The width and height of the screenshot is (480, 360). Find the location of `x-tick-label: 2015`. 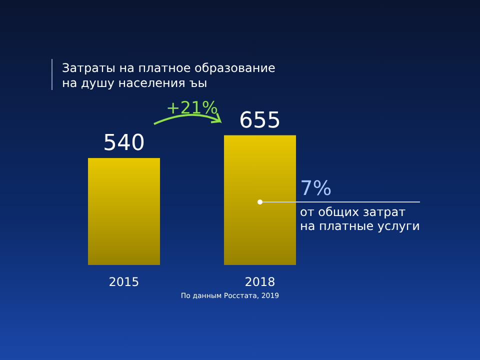

x-tick-label: 2015 is located at coordinates (124, 282).